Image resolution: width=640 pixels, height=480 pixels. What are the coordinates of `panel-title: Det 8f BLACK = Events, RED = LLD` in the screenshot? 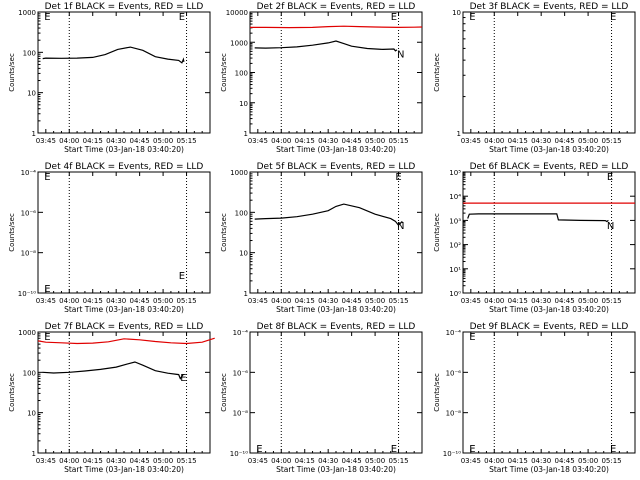 It's located at (336, 327).